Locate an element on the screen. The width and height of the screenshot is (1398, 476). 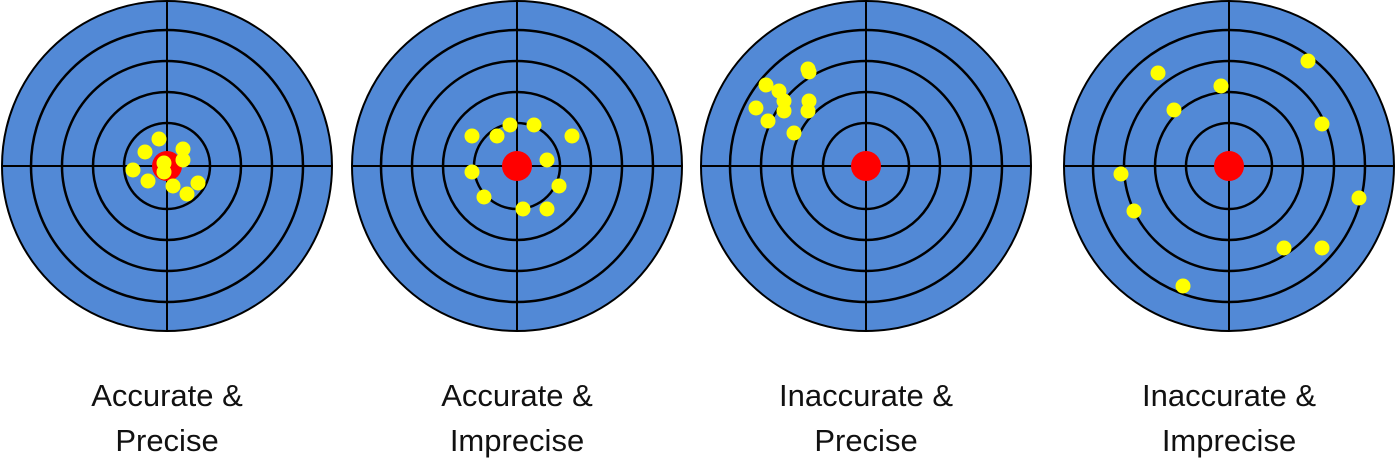
caption-inaccurate-precise: Inaccurate & Precise is located at coordinates (866, 418).